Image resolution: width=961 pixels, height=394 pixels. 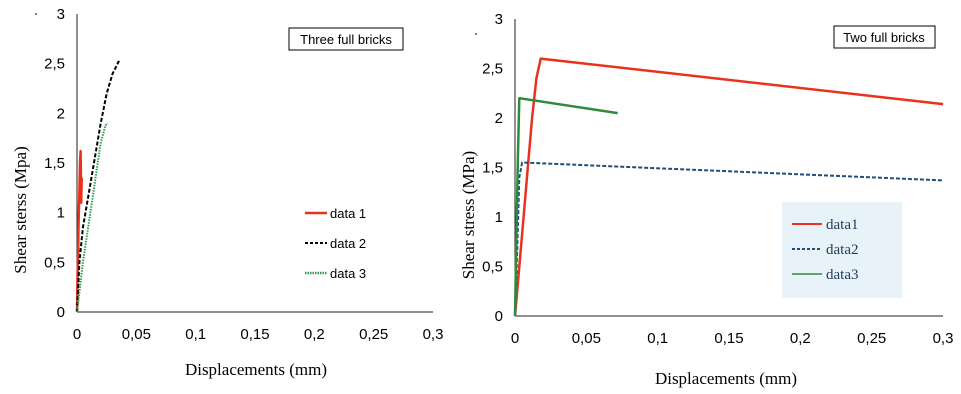 I want to click on chart-title: Two full bricks, so click(x=884, y=37).